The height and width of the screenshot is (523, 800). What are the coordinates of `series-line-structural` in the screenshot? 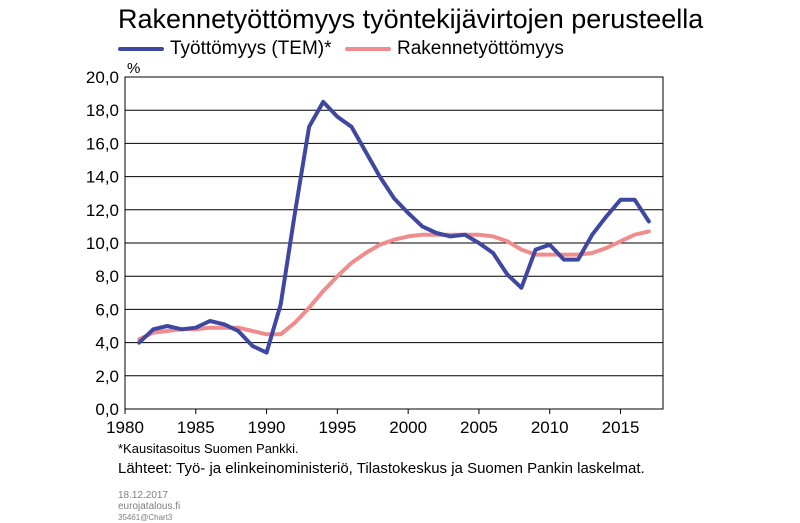 It's located at (394, 285).